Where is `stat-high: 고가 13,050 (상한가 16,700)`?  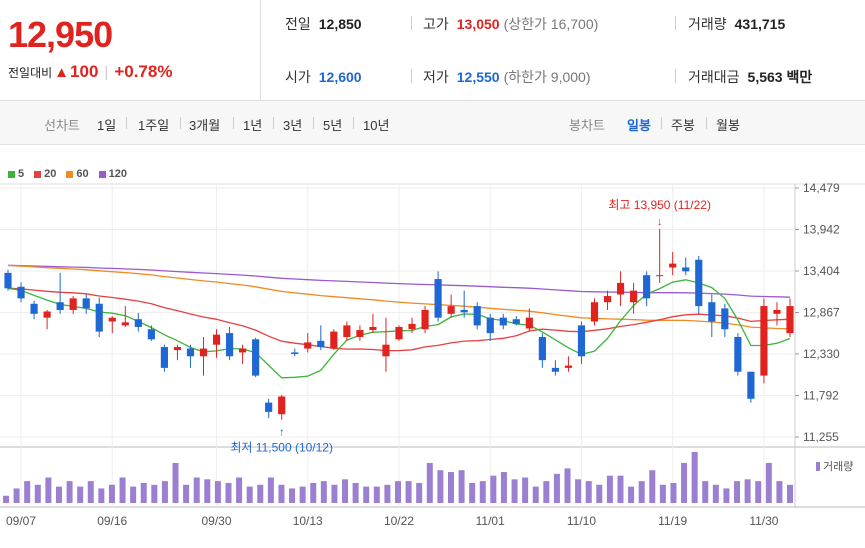 stat-high: 고가 13,050 (상한가 16,700) is located at coordinates (510, 24).